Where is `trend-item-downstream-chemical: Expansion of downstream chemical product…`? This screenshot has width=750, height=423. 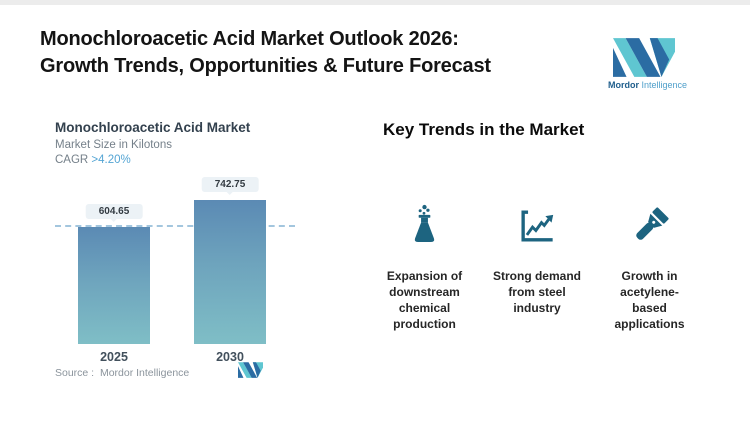 trend-item-downstream-chemical: Expansion of downstream chemical product… is located at coordinates (424, 264).